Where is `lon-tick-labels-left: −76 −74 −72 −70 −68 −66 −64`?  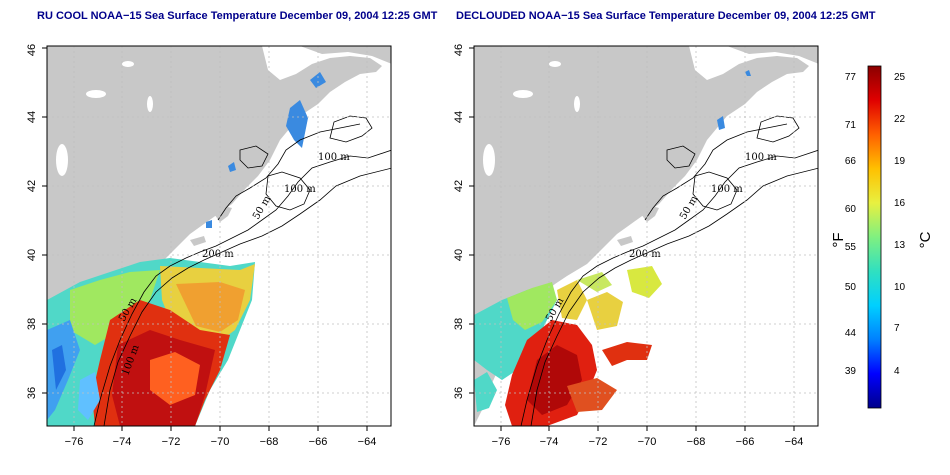
lon-tick-labels-left: −76 −74 −72 −70 −68 −66 −64 is located at coordinates (221, 442).